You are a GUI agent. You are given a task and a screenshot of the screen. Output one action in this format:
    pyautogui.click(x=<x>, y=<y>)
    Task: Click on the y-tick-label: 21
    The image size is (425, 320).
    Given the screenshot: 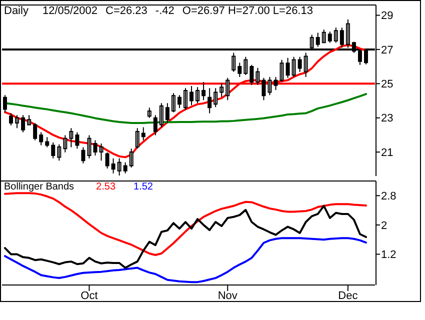 What is the action you would take?
    pyautogui.click(x=387, y=152)
    